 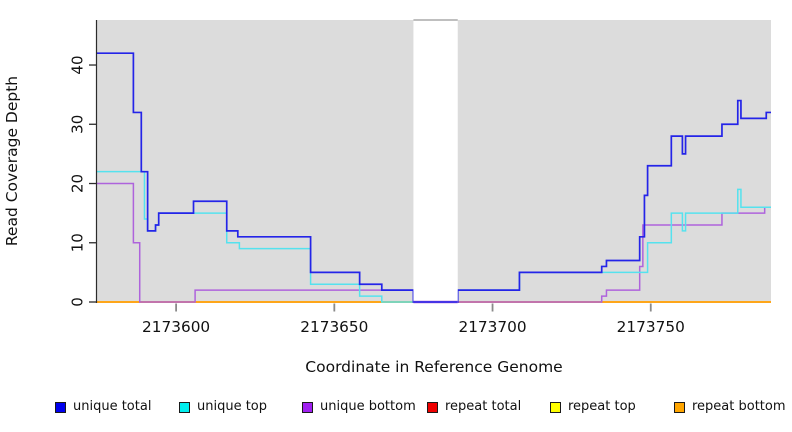 What do you see at coordinates (483, 406) in the screenshot?
I see `legend-label: repeat total` at bounding box center [483, 406].